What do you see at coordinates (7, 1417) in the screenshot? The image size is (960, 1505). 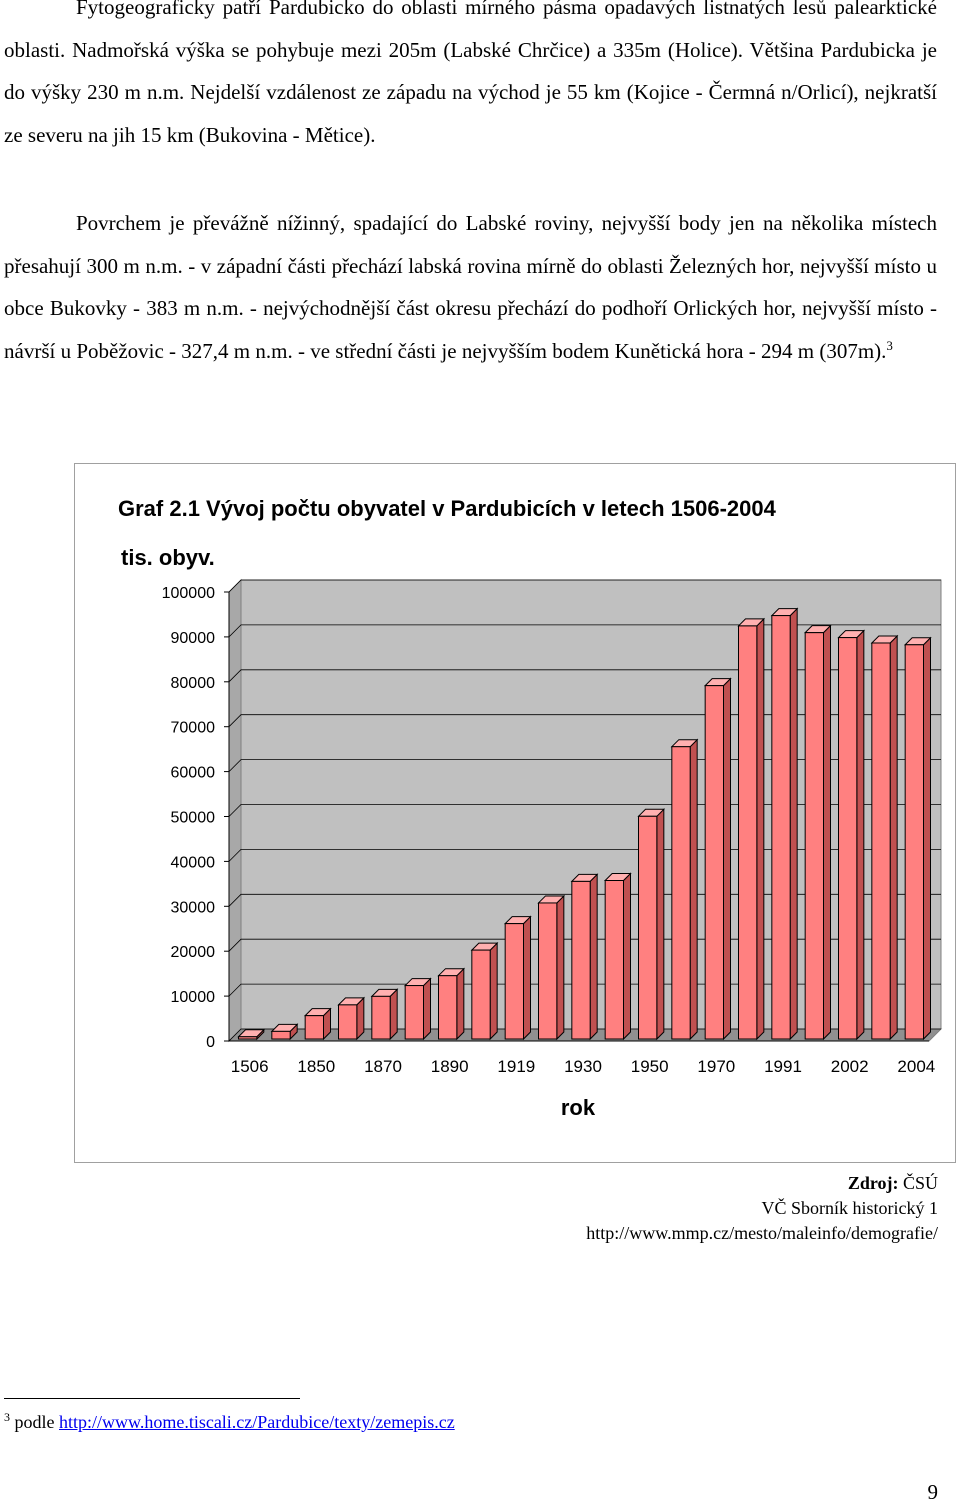 I see `footnote-number: 3` at bounding box center [7, 1417].